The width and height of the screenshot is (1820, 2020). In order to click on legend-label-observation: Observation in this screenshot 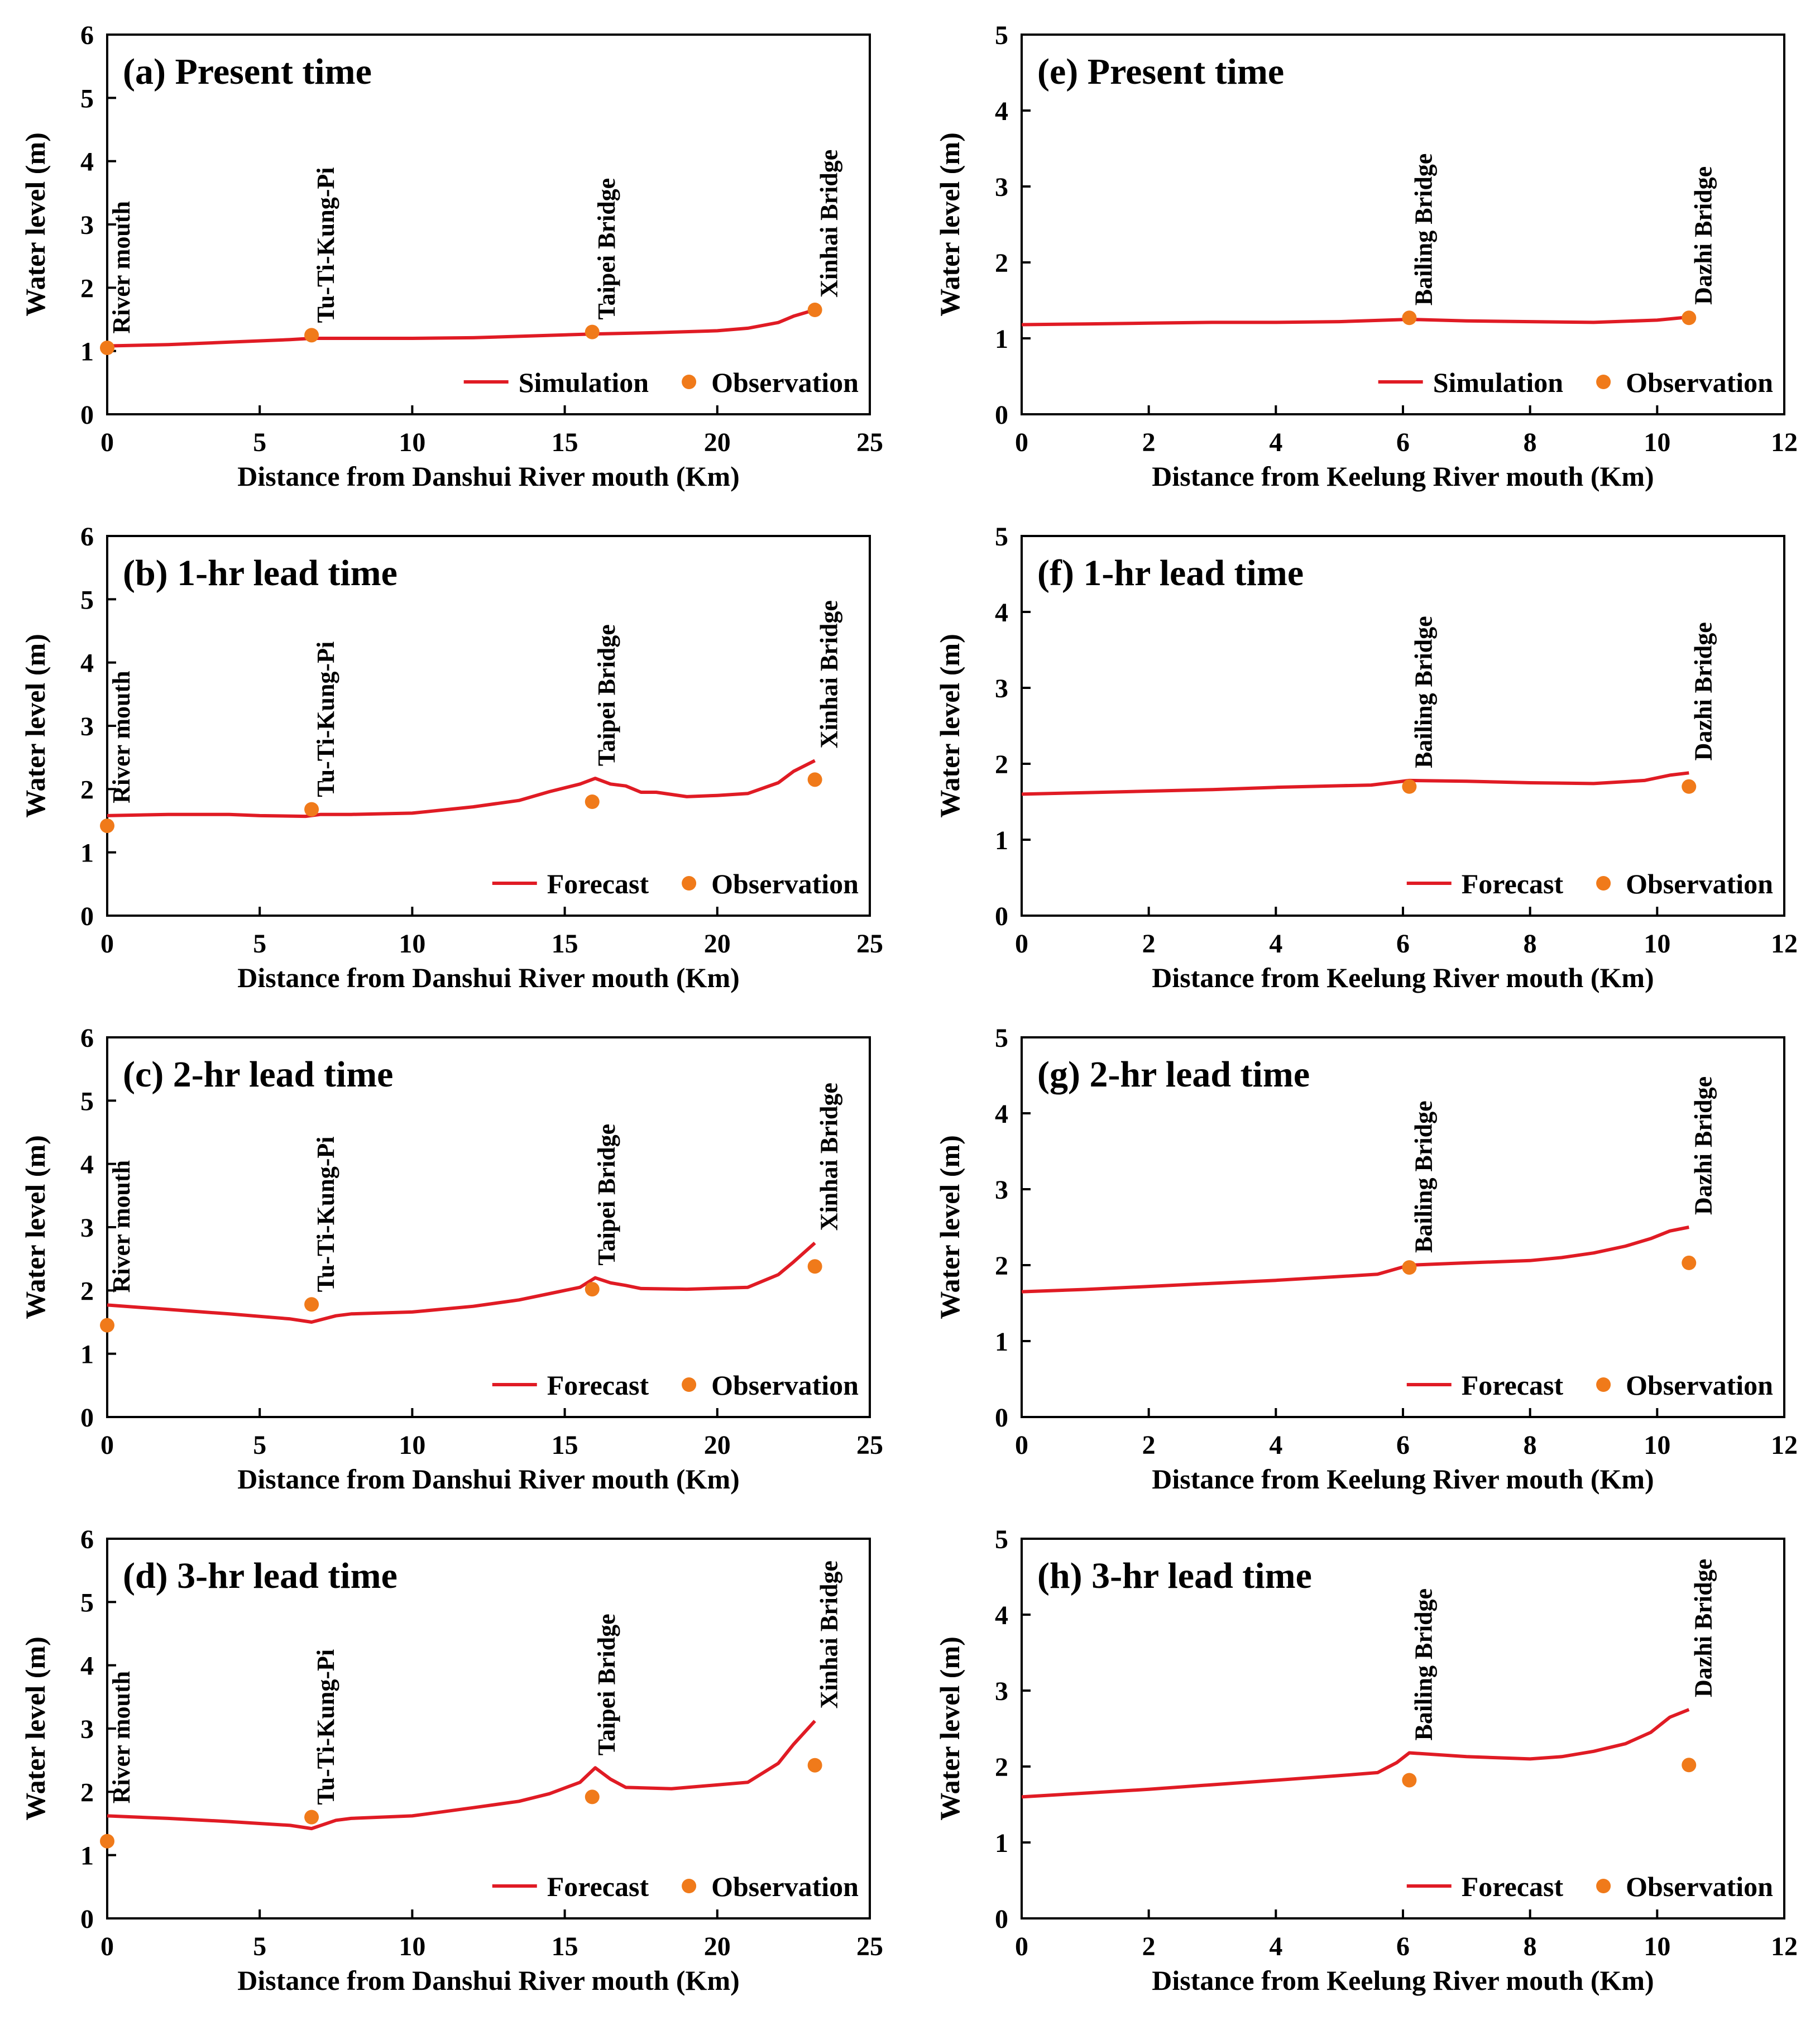, I will do `click(785, 884)`.